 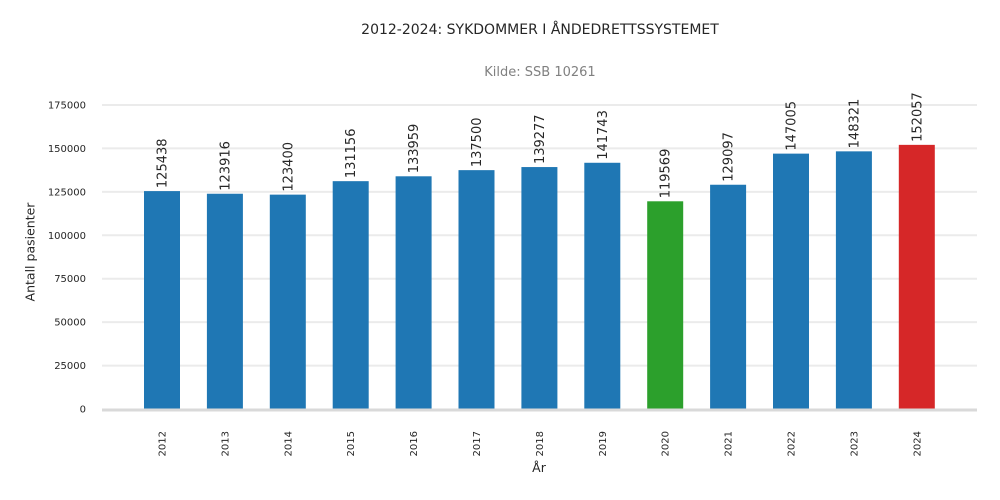 What do you see at coordinates (163, 443) in the screenshot?
I see `x-tick-label: 2012` at bounding box center [163, 443].